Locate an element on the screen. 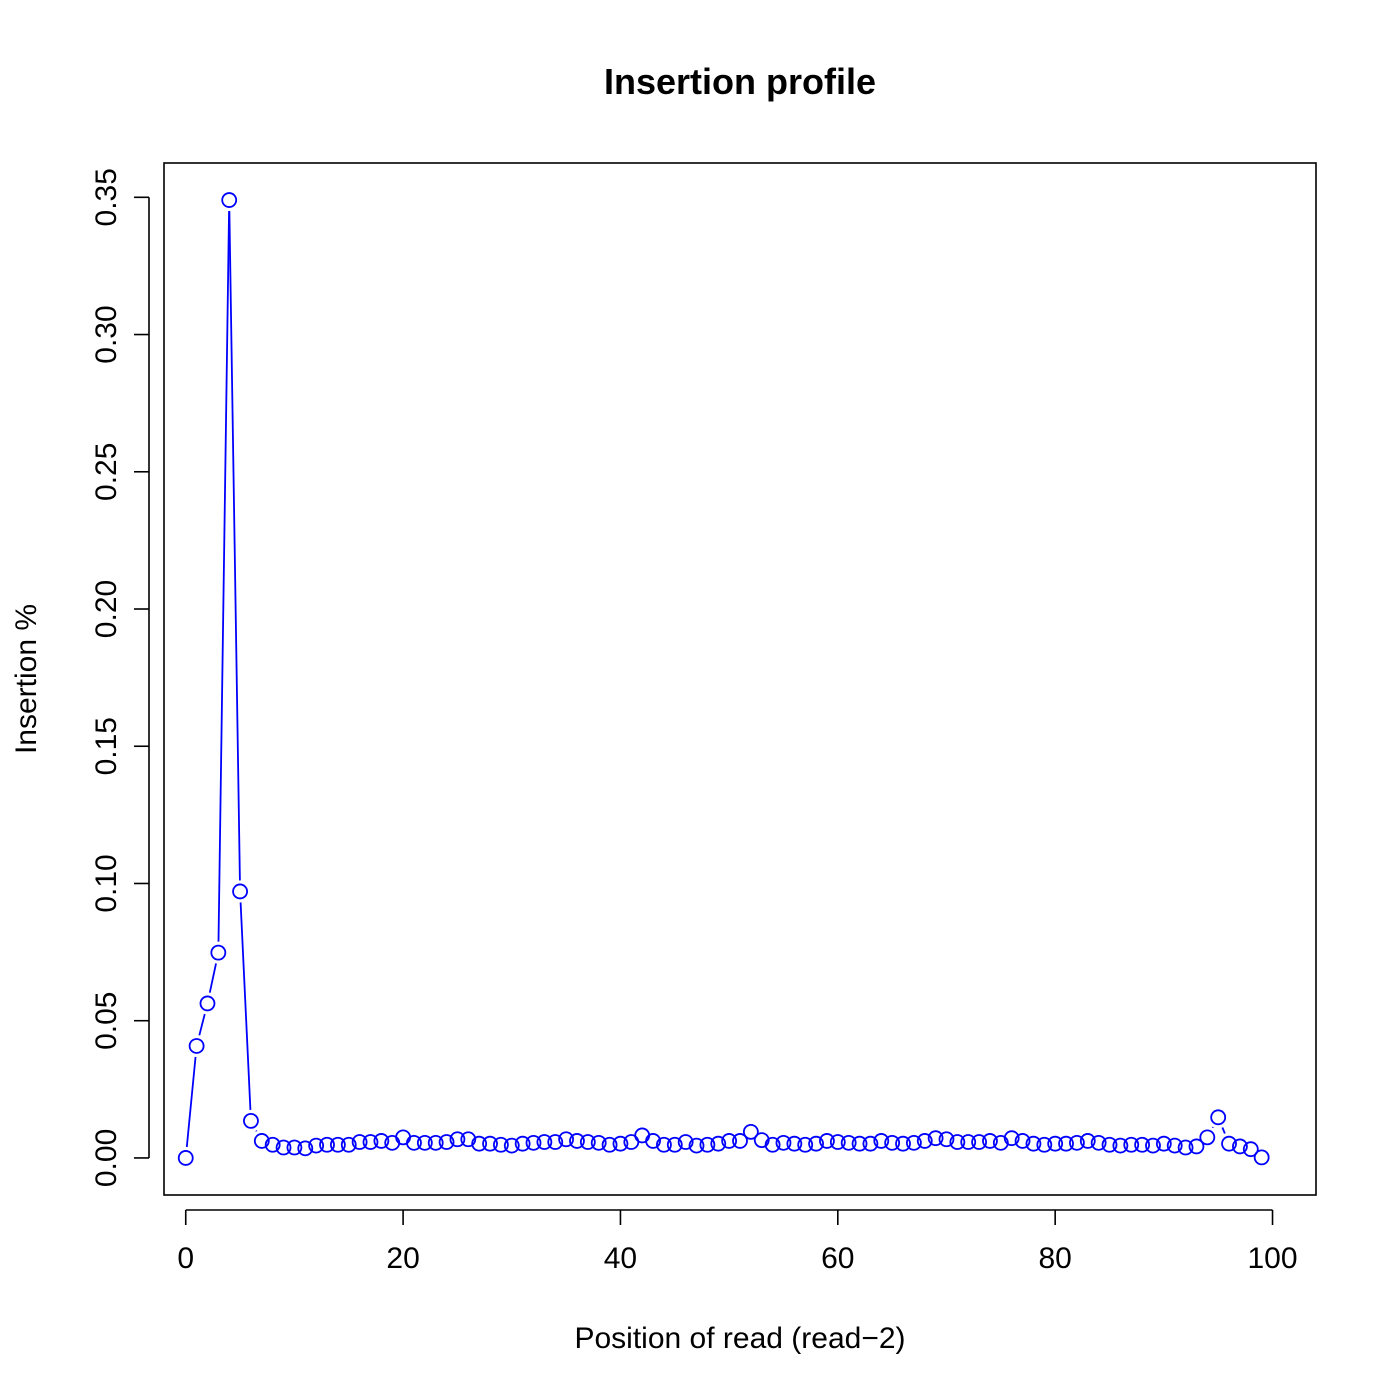 This screenshot has width=1400, height=1400. x-axis: 0 20 40 60 80 100 is located at coordinates (737, 1242).